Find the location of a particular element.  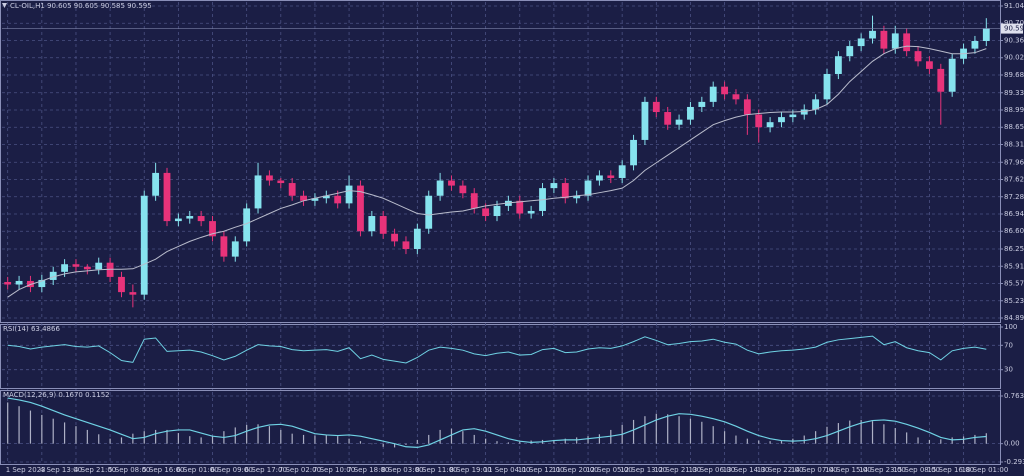

x-tick-label: 15 Sep 16:00 is located at coordinates (950, 470).